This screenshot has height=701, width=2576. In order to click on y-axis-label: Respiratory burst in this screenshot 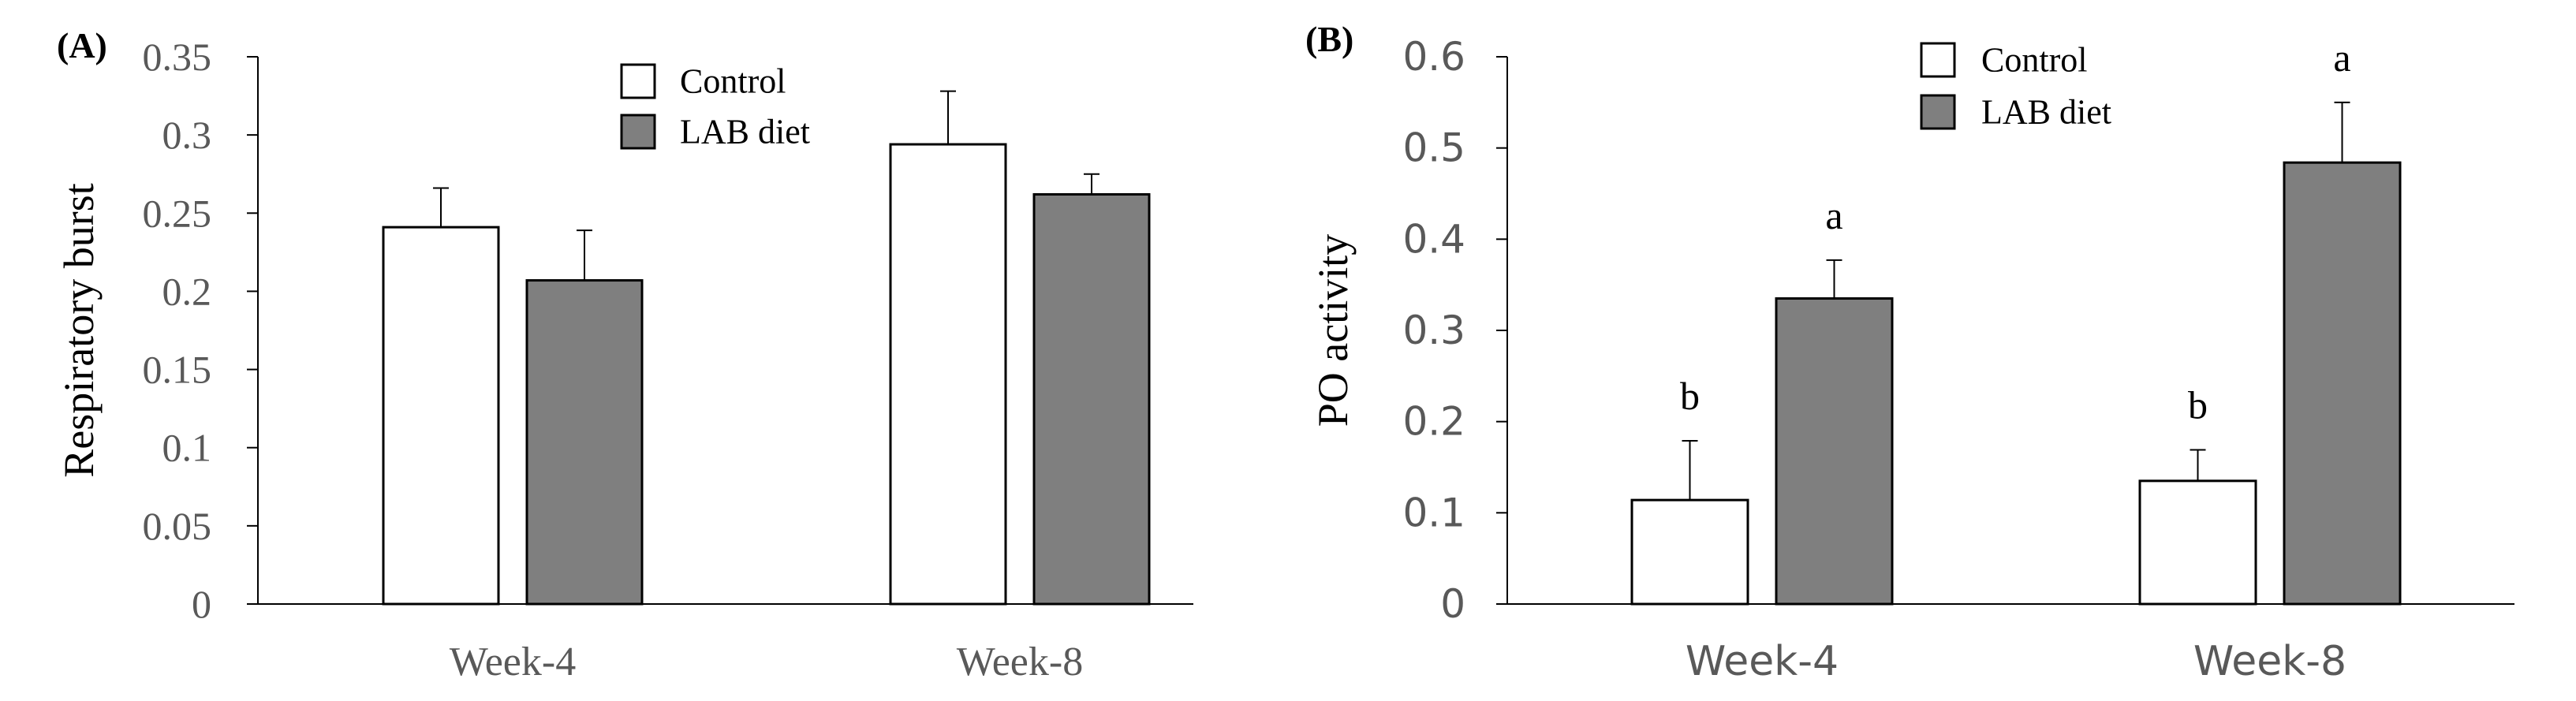, I will do `click(79, 330)`.